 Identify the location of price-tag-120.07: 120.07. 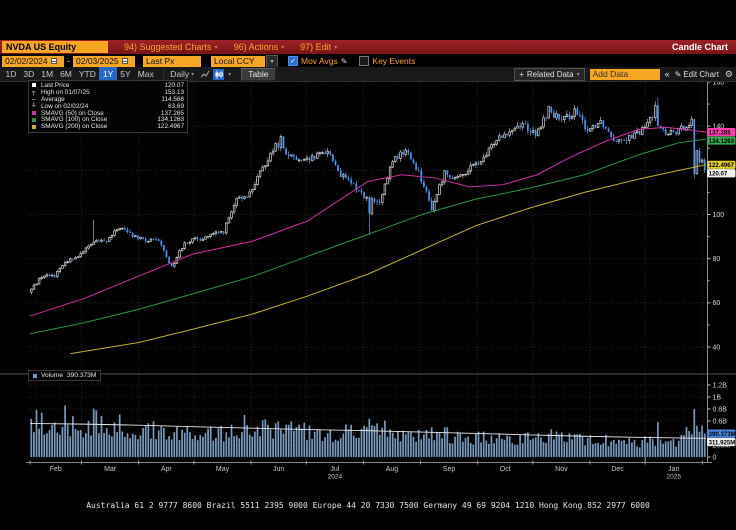
(721, 173).